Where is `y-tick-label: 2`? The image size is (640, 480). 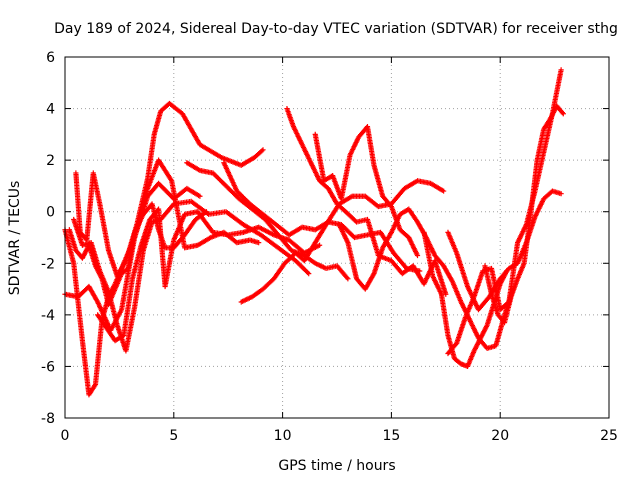 y-tick-label: 2 is located at coordinates (50, 161).